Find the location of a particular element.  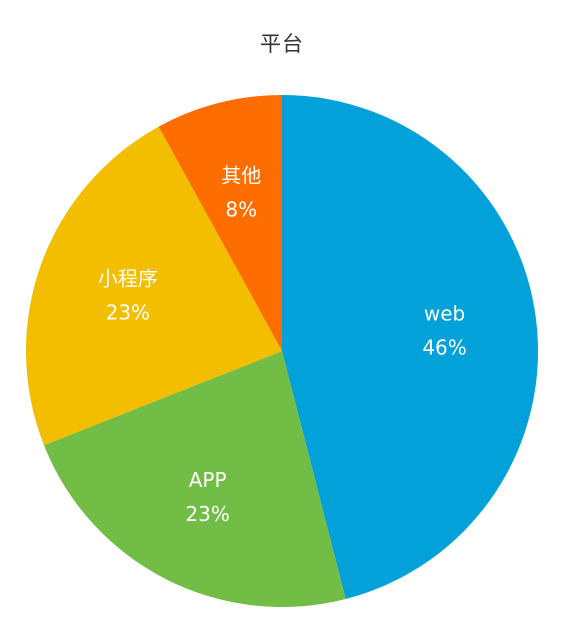

slice-percent-1: 23% is located at coordinates (207, 514).